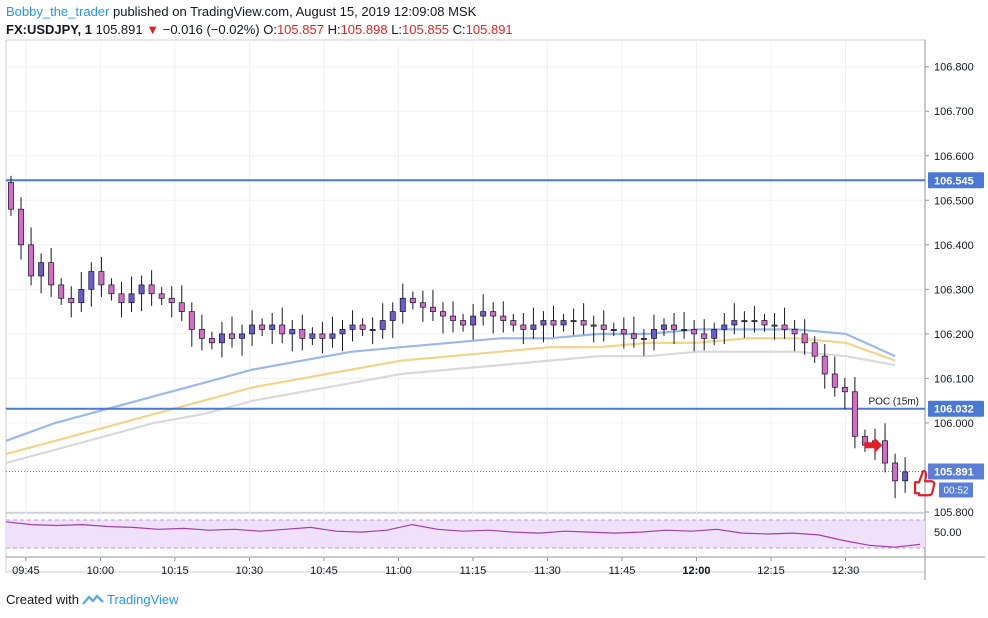 This screenshot has width=988, height=618. I want to click on created-with-text: Created with, so click(42, 599).